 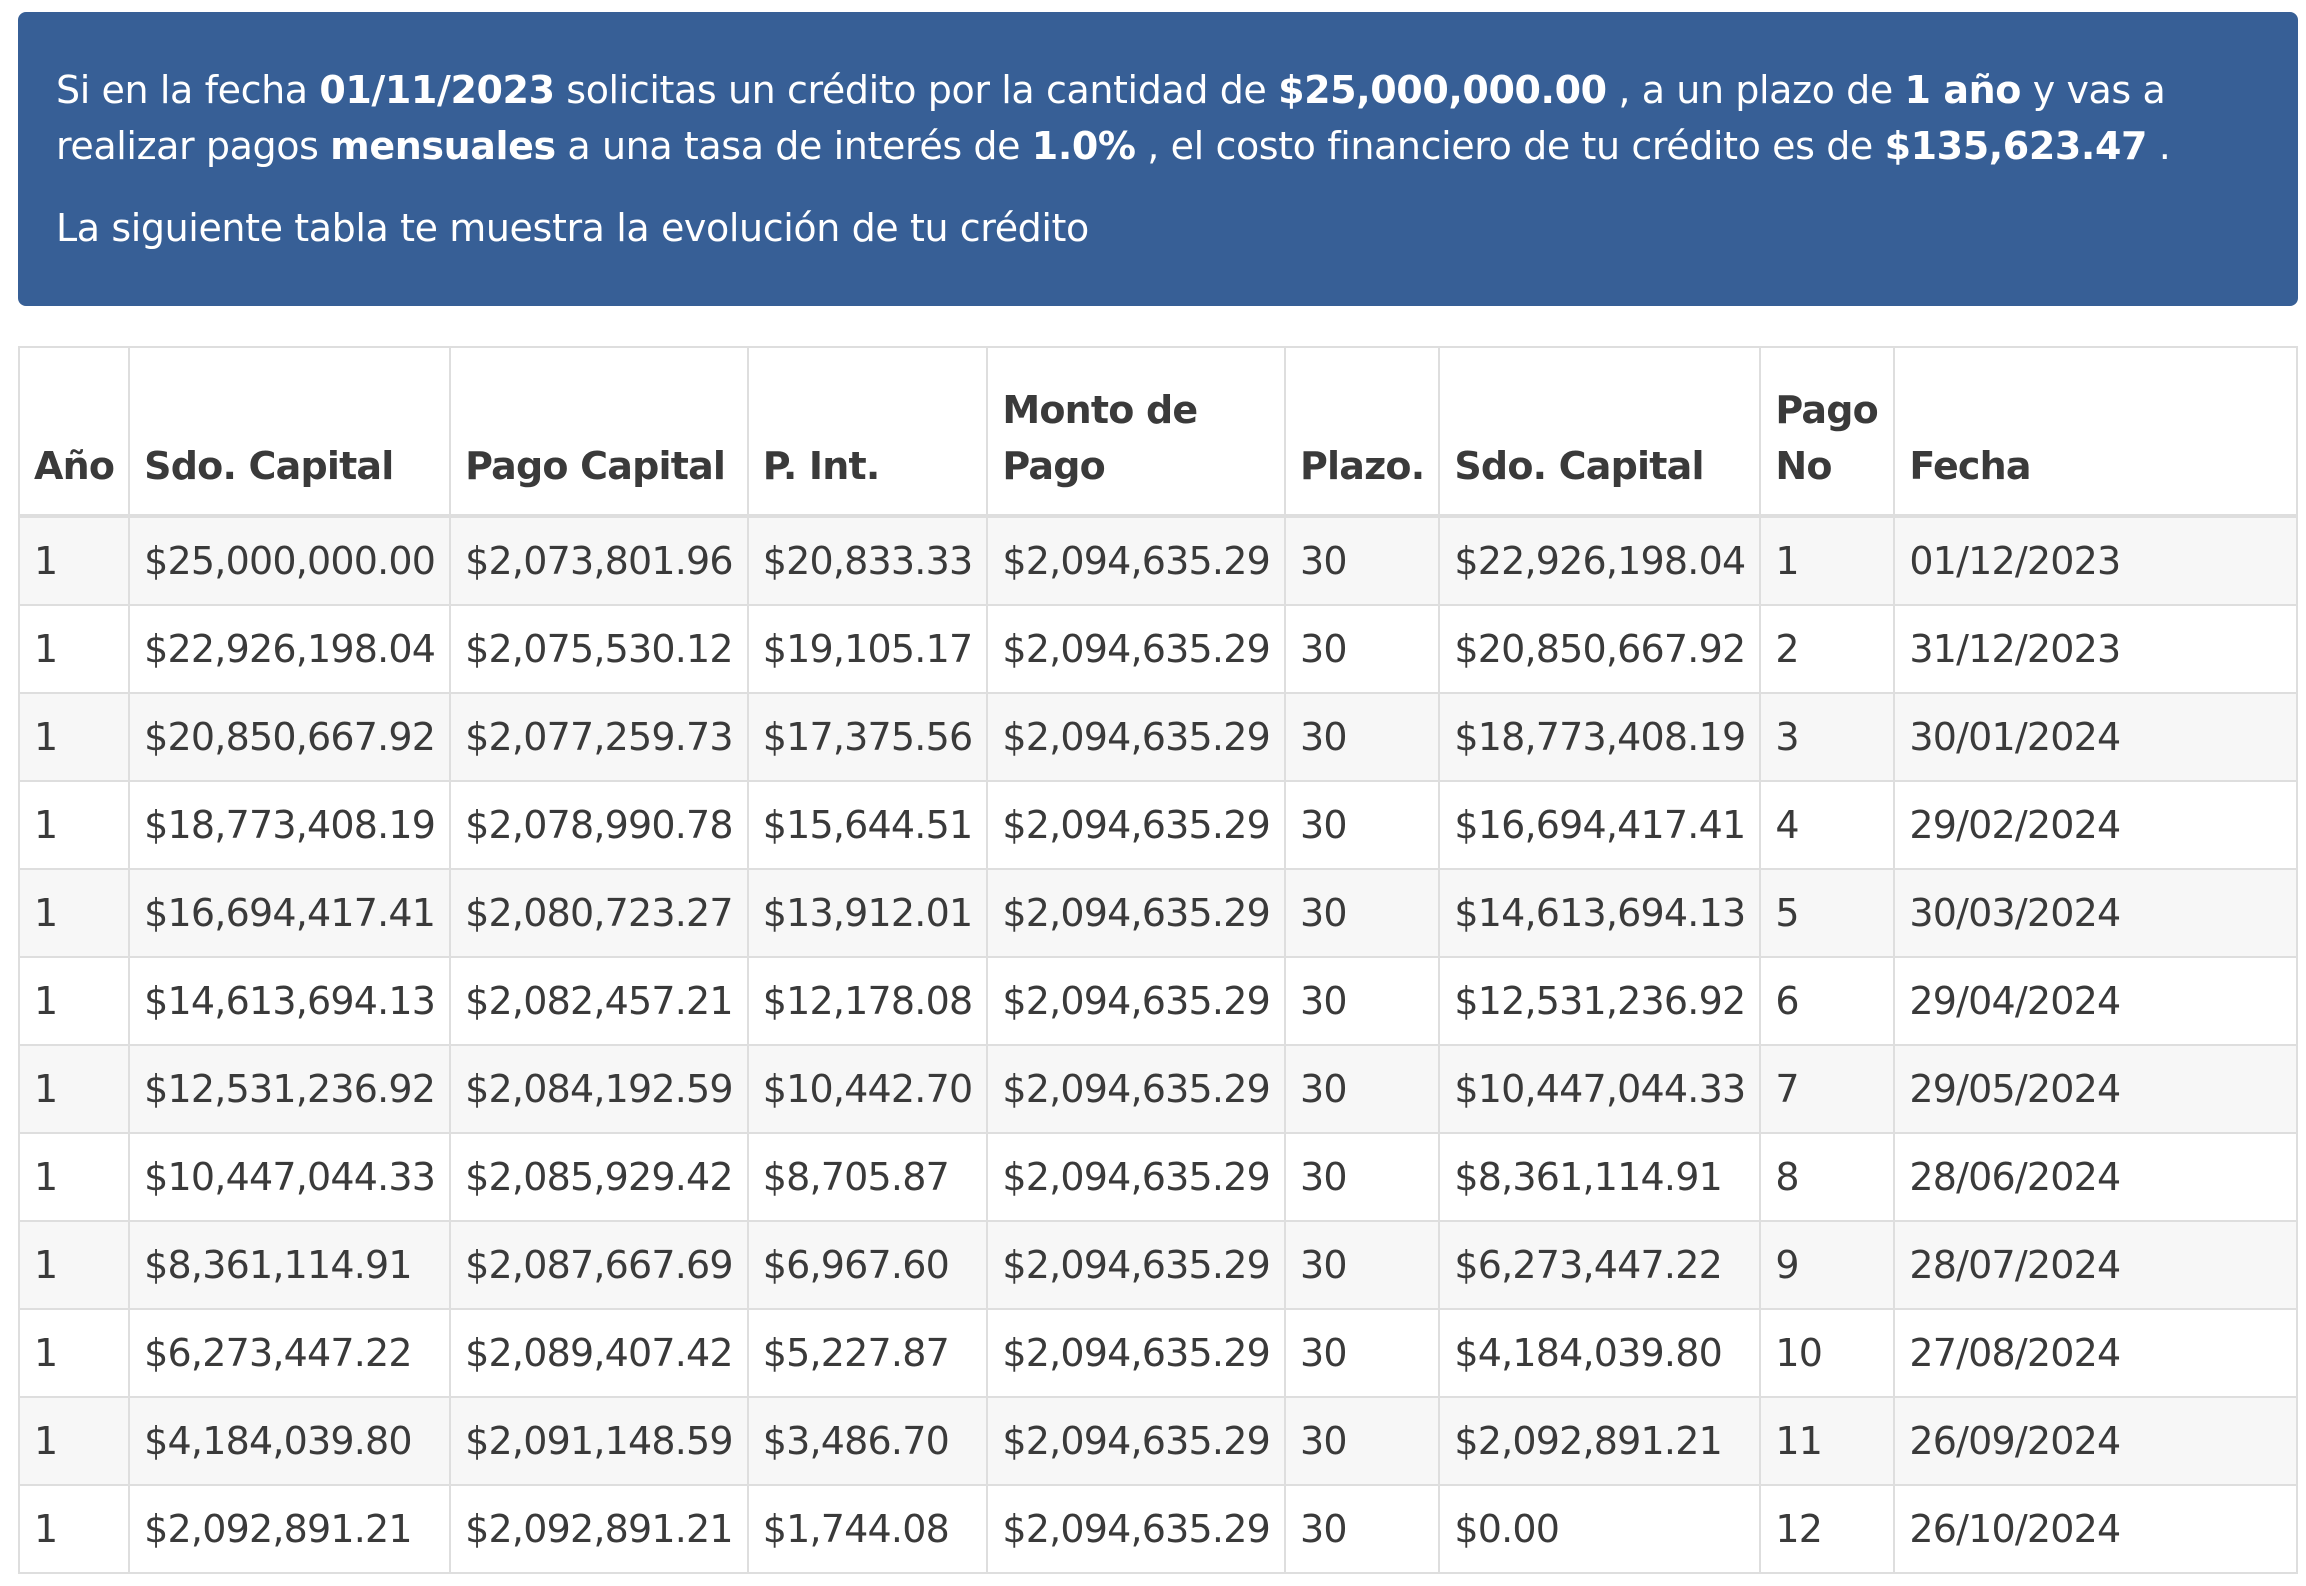 I want to click on payment-number-cell: 3, so click(x=1827, y=737).